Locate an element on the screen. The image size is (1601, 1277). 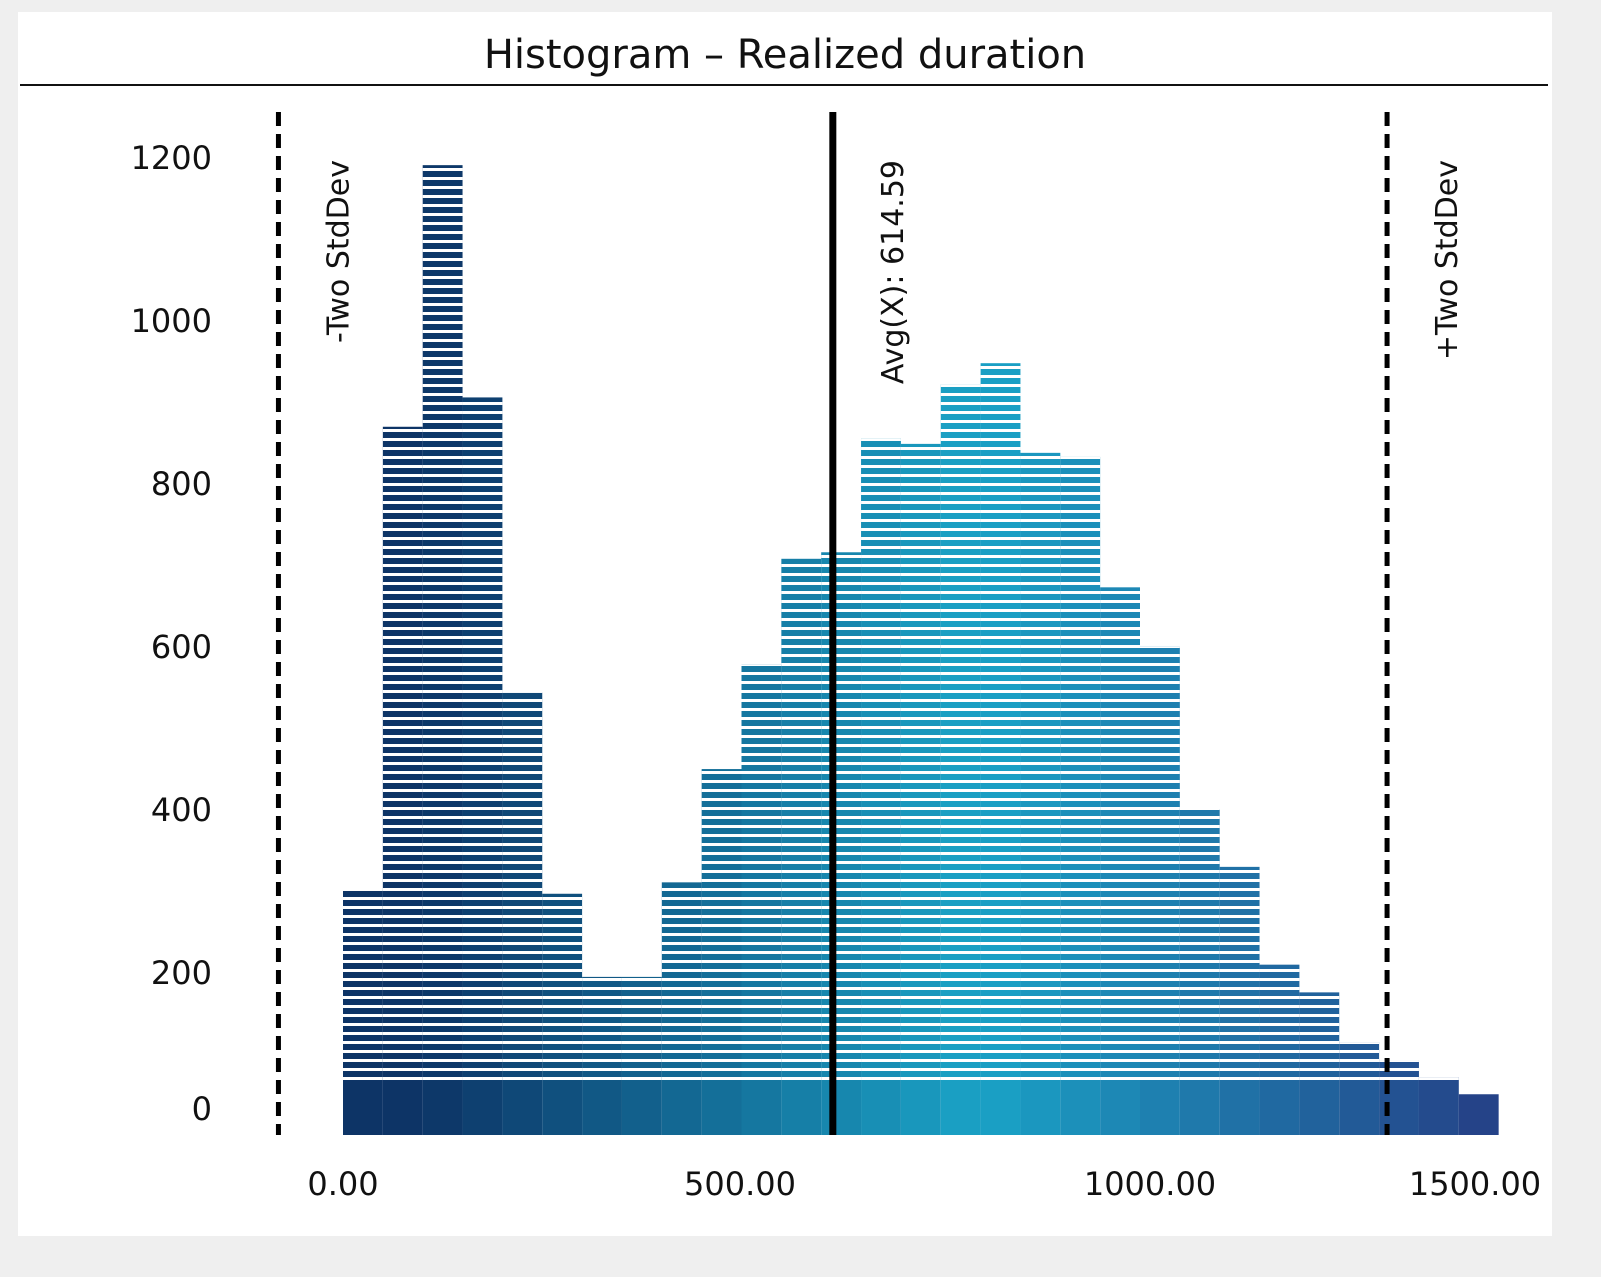
y-tick-label: 200 is located at coordinates (181, 973).